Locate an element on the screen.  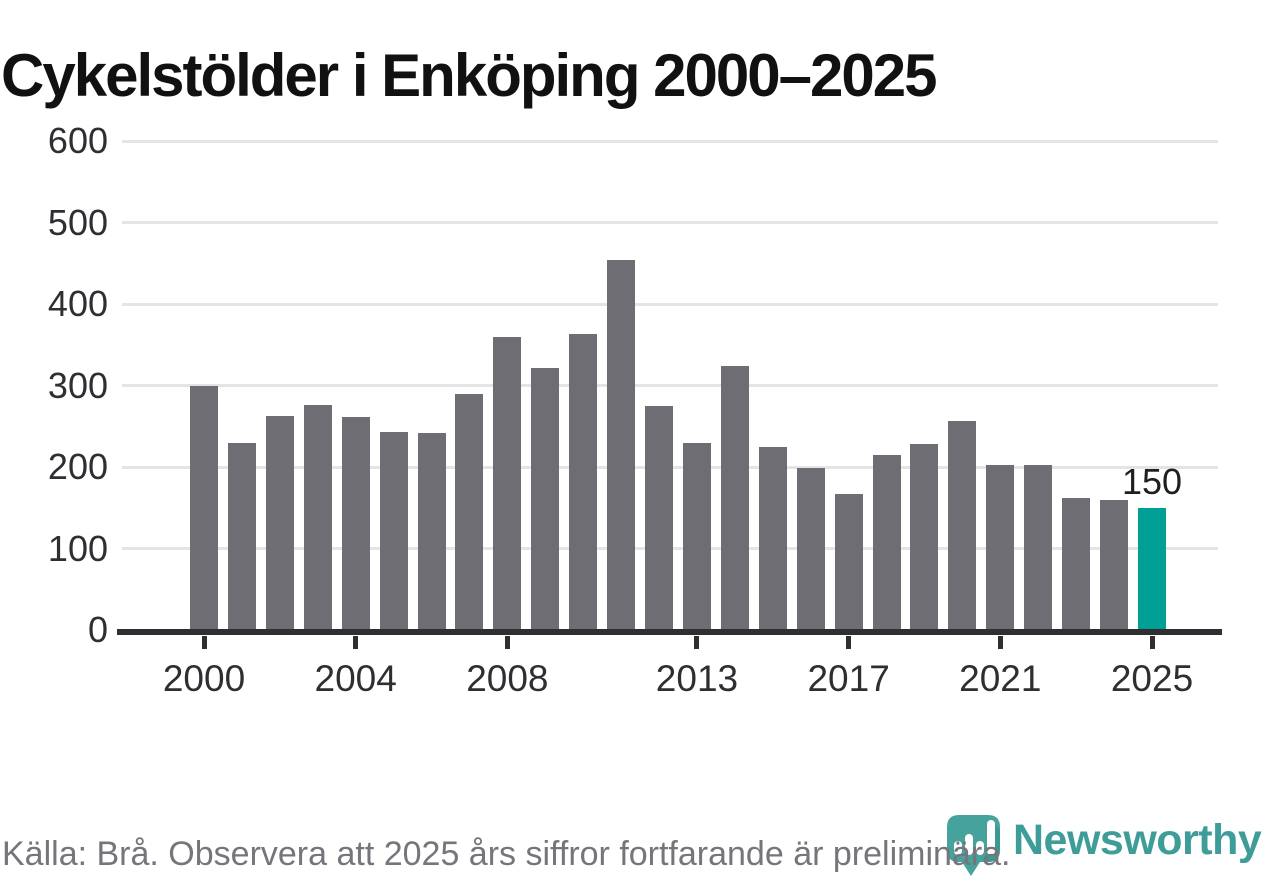
bar-2007 is located at coordinates (469, 511).